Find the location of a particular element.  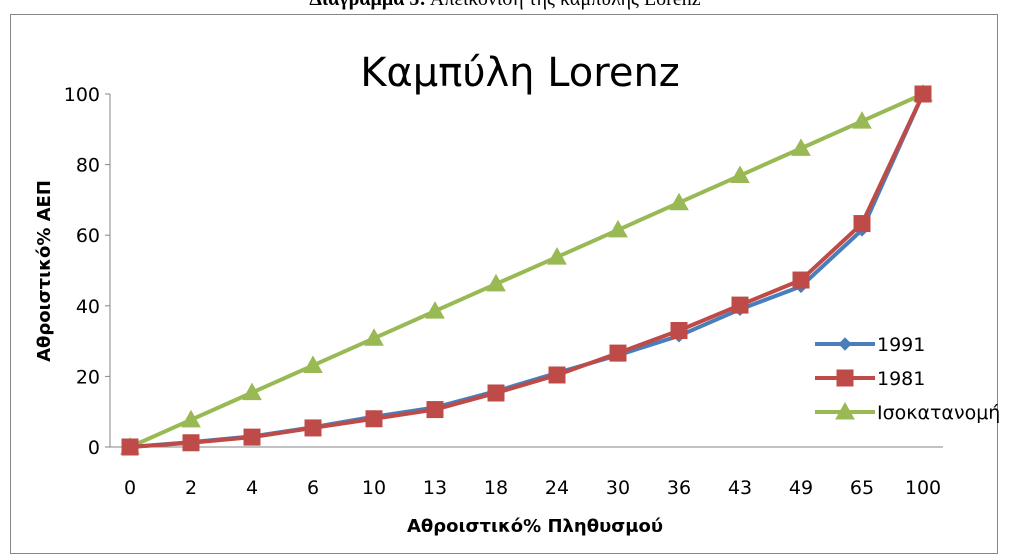

chart-title: Καμπύλη Lorenz is located at coordinates (520, 73).